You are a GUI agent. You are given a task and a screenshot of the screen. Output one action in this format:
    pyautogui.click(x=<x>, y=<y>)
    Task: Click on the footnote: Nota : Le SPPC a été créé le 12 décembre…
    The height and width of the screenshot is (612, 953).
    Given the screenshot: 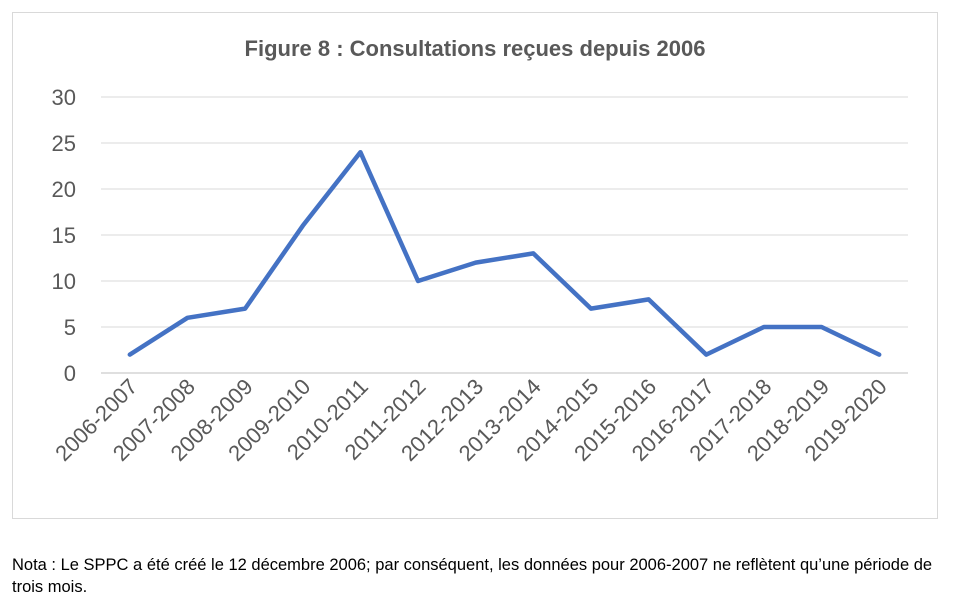 What is the action you would take?
    pyautogui.click(x=472, y=576)
    